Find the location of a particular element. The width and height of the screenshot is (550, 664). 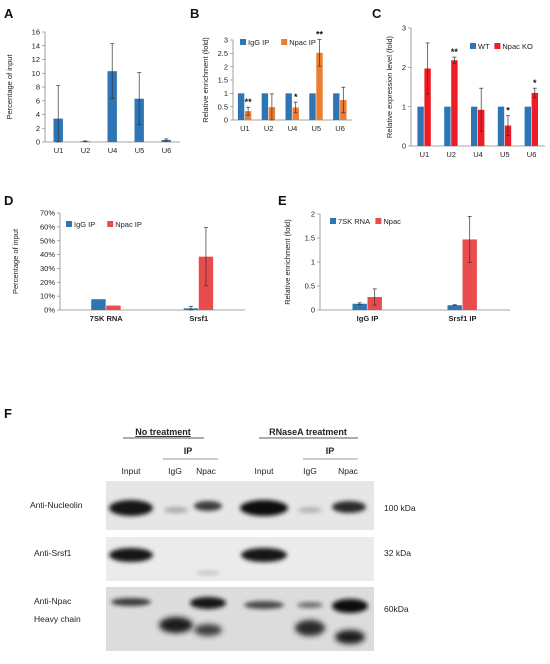

y-tick-label: 12 is located at coordinates (36, 59).